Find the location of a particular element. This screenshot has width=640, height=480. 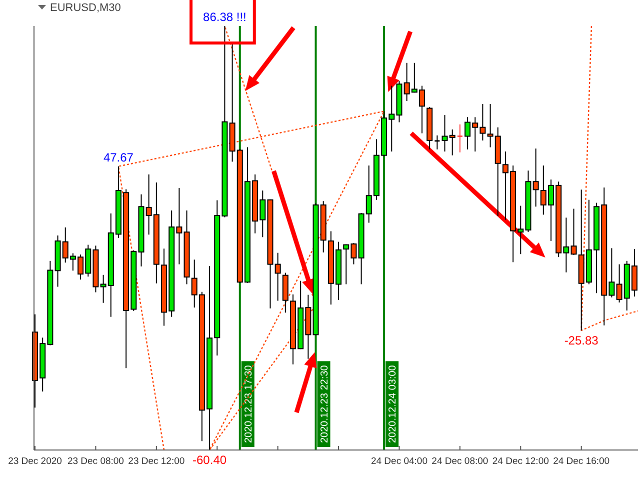

x-tick-label: 23 Dec 2020 is located at coordinates (35, 461).